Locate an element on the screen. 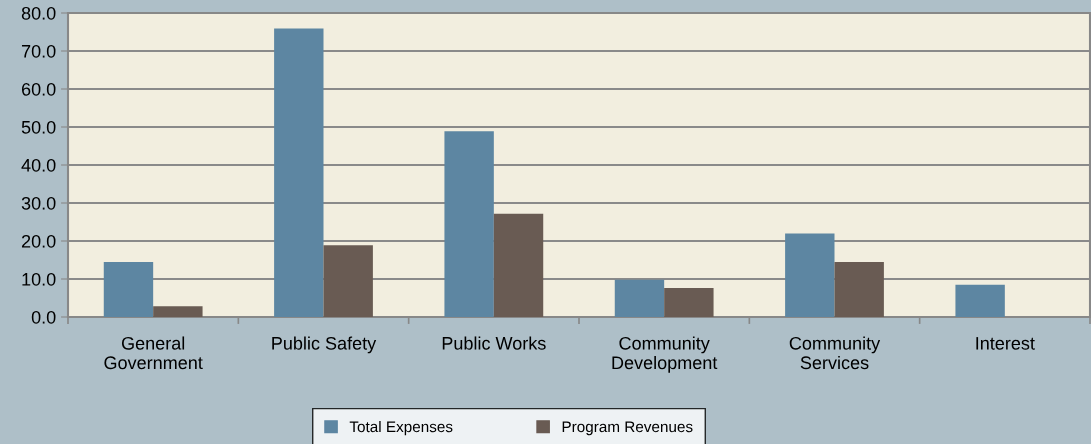 Image resolution: width=1091 pixels, height=444 pixels. legend-label: Program Revenues is located at coordinates (627, 428).